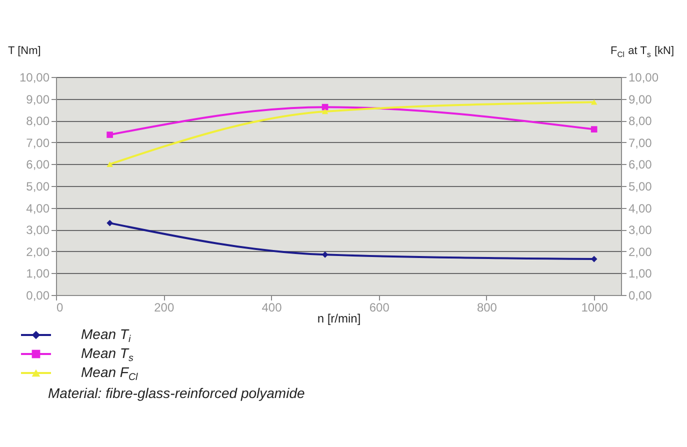 The image size is (687, 447). I want to click on x-tick-label: 800, so click(487, 307).